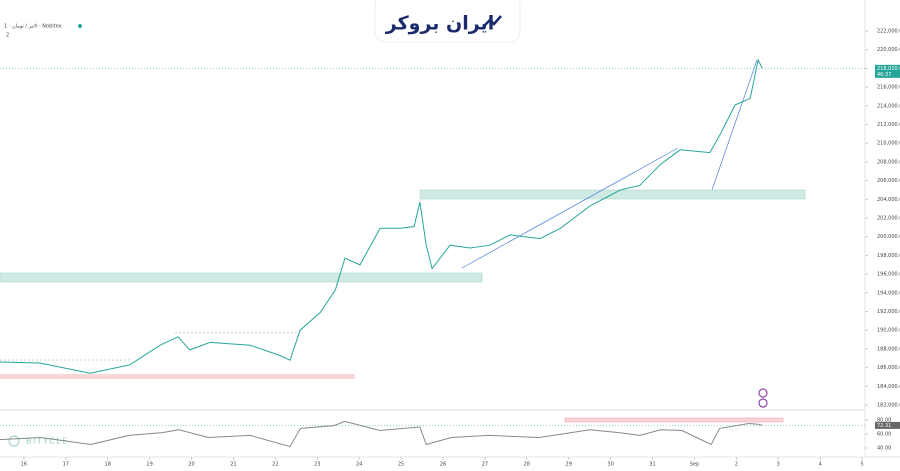 The width and height of the screenshot is (900, 471). What do you see at coordinates (888, 387) in the screenshot?
I see `y-tick-label: 184,000.00` at bounding box center [888, 387].